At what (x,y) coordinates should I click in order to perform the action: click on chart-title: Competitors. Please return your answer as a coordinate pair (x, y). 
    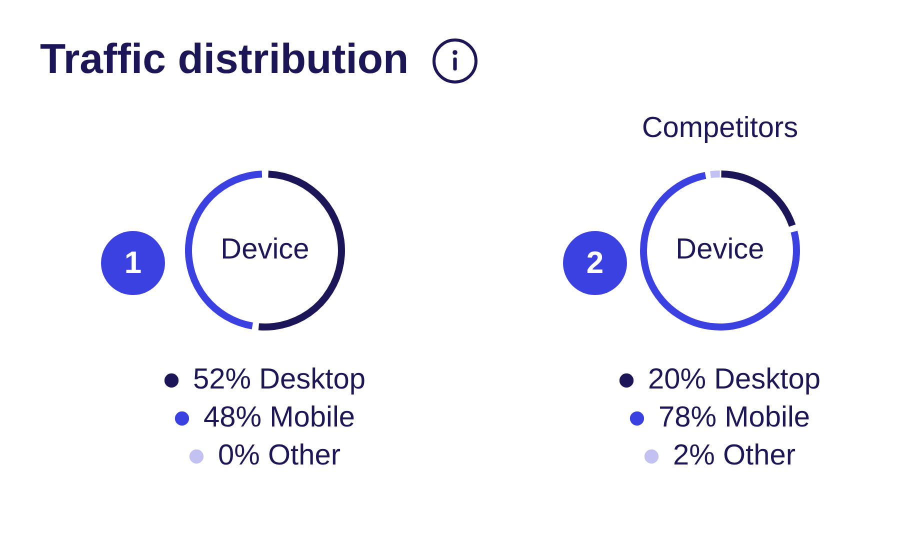
    Looking at the image, I should click on (720, 128).